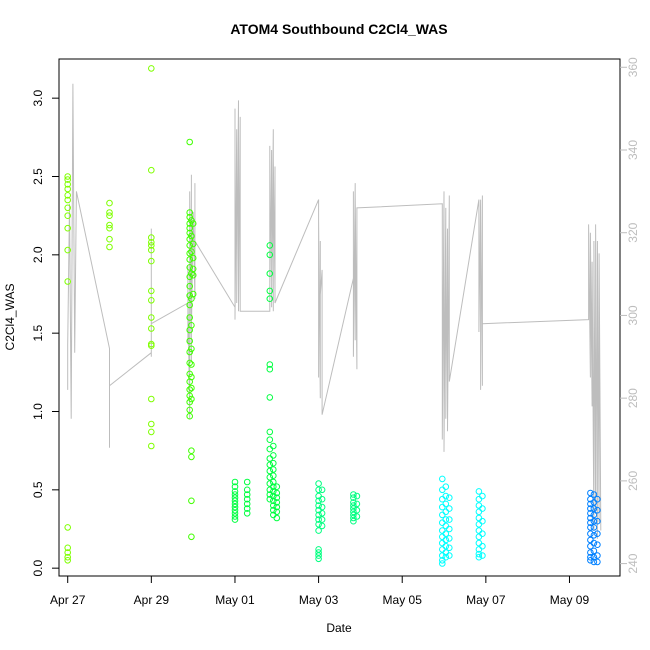  Describe the element at coordinates (38, 411) in the screenshot. I see `y-tick-label: 1.0` at that location.